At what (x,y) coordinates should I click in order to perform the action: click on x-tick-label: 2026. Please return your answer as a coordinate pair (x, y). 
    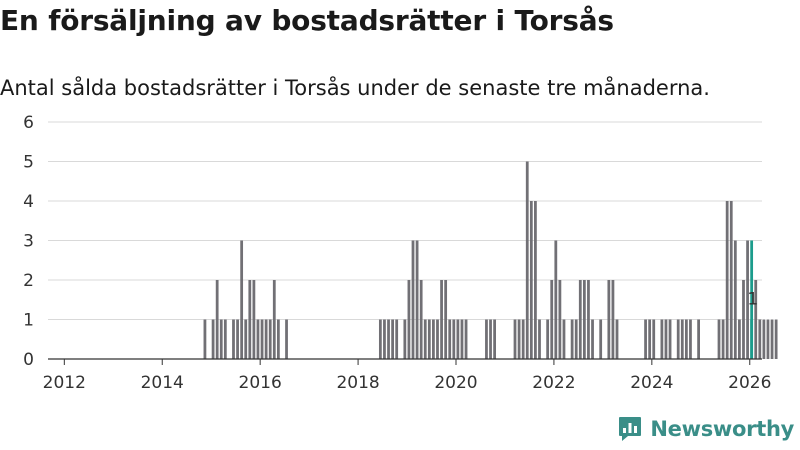
    Looking at the image, I should click on (749, 383).